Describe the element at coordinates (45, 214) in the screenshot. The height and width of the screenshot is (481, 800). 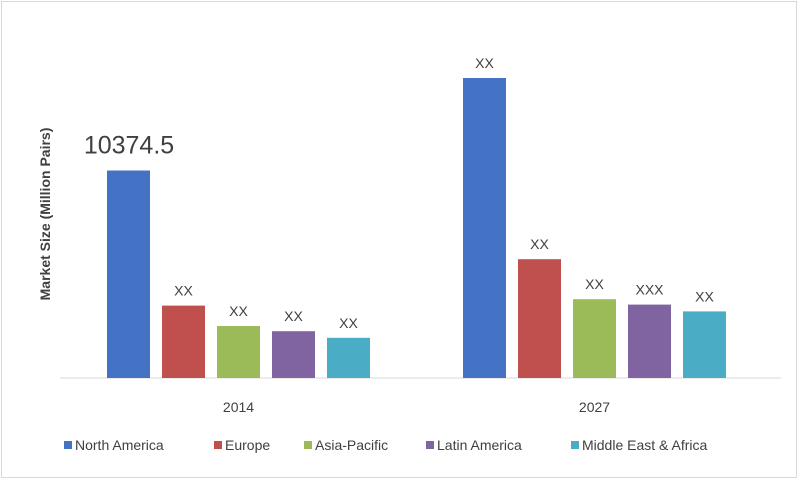
I see `y-axis-label: Market Size (Million Pairs)` at that location.